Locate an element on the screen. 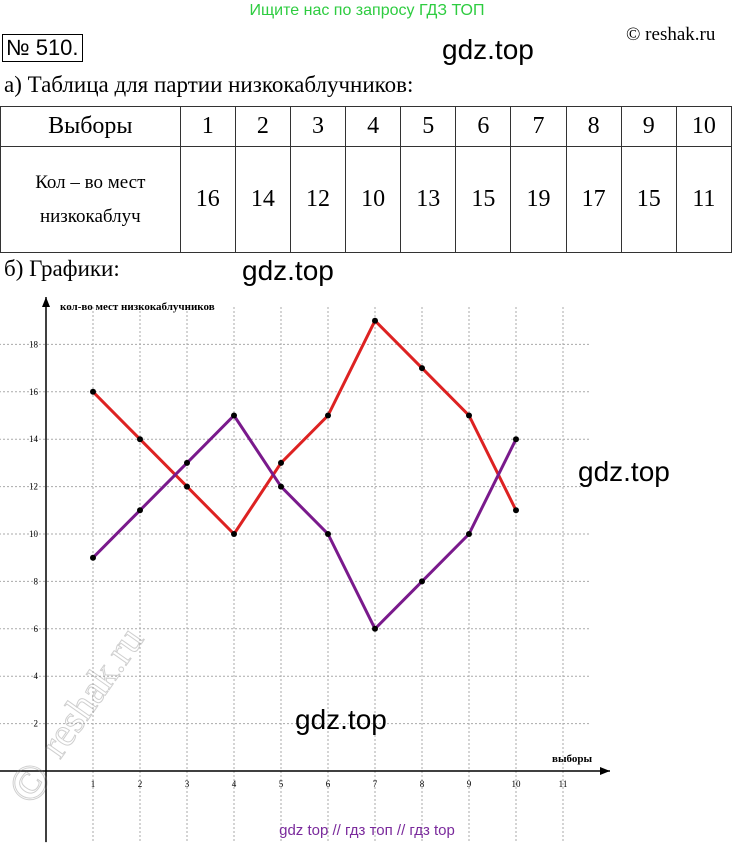  cell: 19 is located at coordinates (538, 199).